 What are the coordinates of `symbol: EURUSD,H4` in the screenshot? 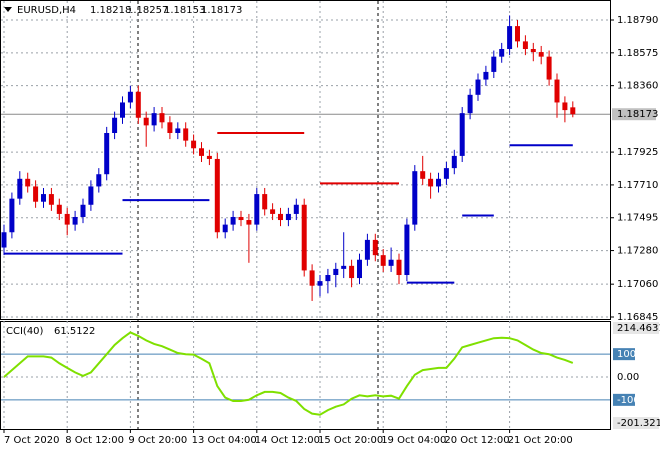 It's located at (46, 10).